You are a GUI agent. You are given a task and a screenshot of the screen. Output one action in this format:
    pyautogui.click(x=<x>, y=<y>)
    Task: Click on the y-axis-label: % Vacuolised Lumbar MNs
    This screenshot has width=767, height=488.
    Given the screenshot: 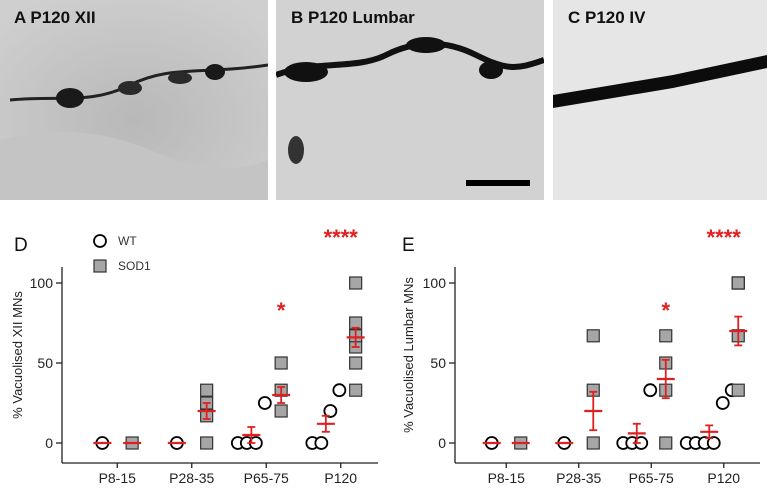 What is the action you would take?
    pyautogui.click(x=408, y=355)
    